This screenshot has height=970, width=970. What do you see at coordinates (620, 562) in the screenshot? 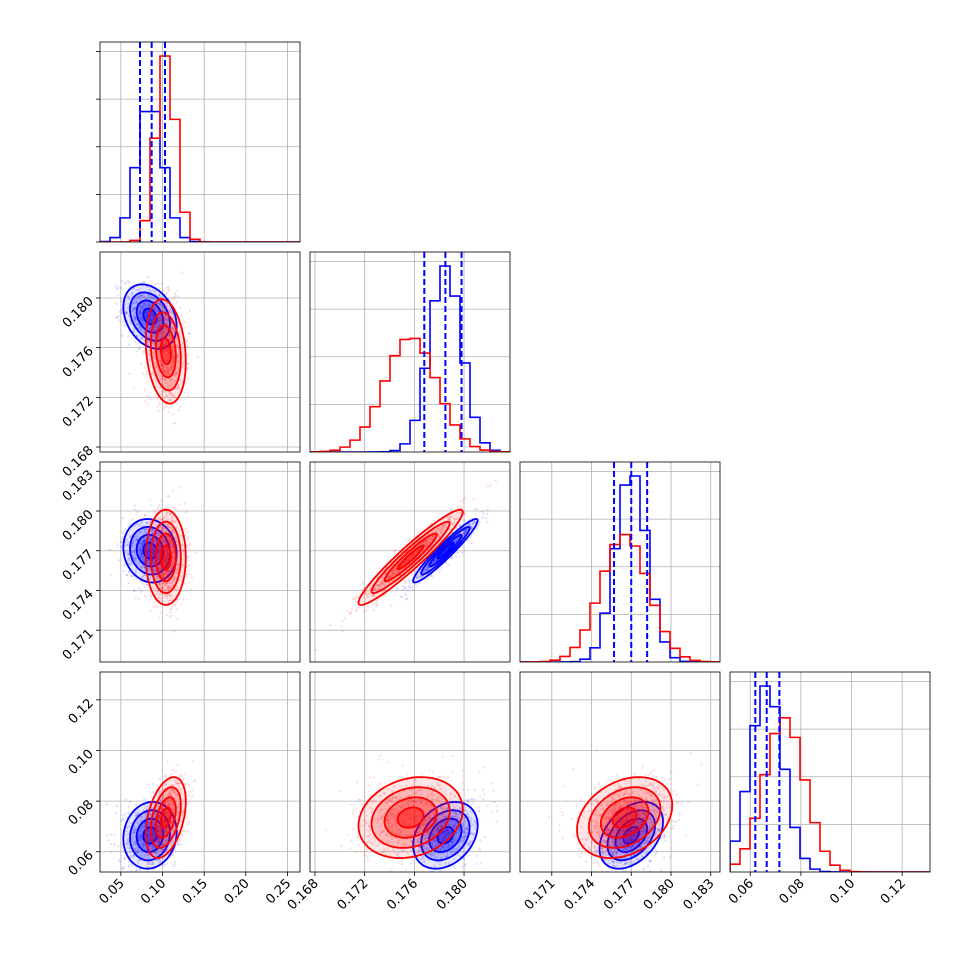
I see `panel-content` at bounding box center [620, 562].